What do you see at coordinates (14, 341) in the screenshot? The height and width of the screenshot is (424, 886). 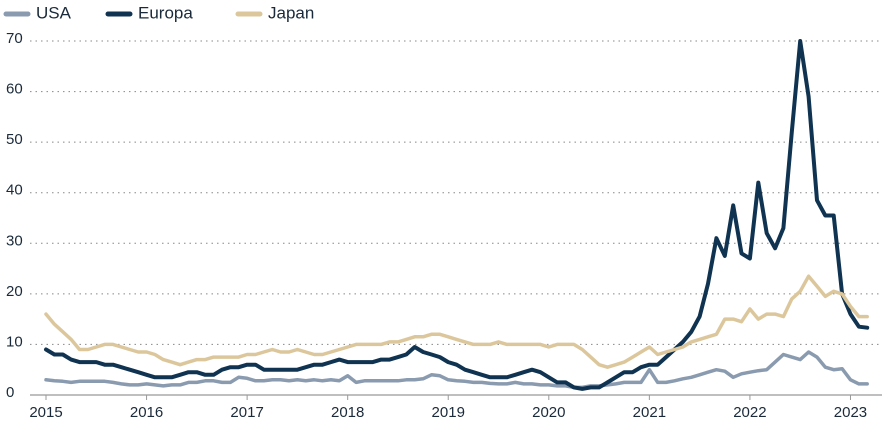 I see `y-tick-label: 10` at bounding box center [14, 341].